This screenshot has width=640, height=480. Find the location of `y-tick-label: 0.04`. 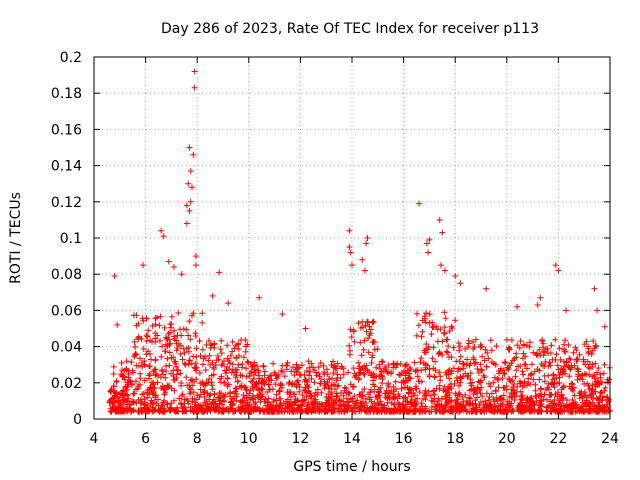

y-tick-label: 0.04 is located at coordinates (66, 348).